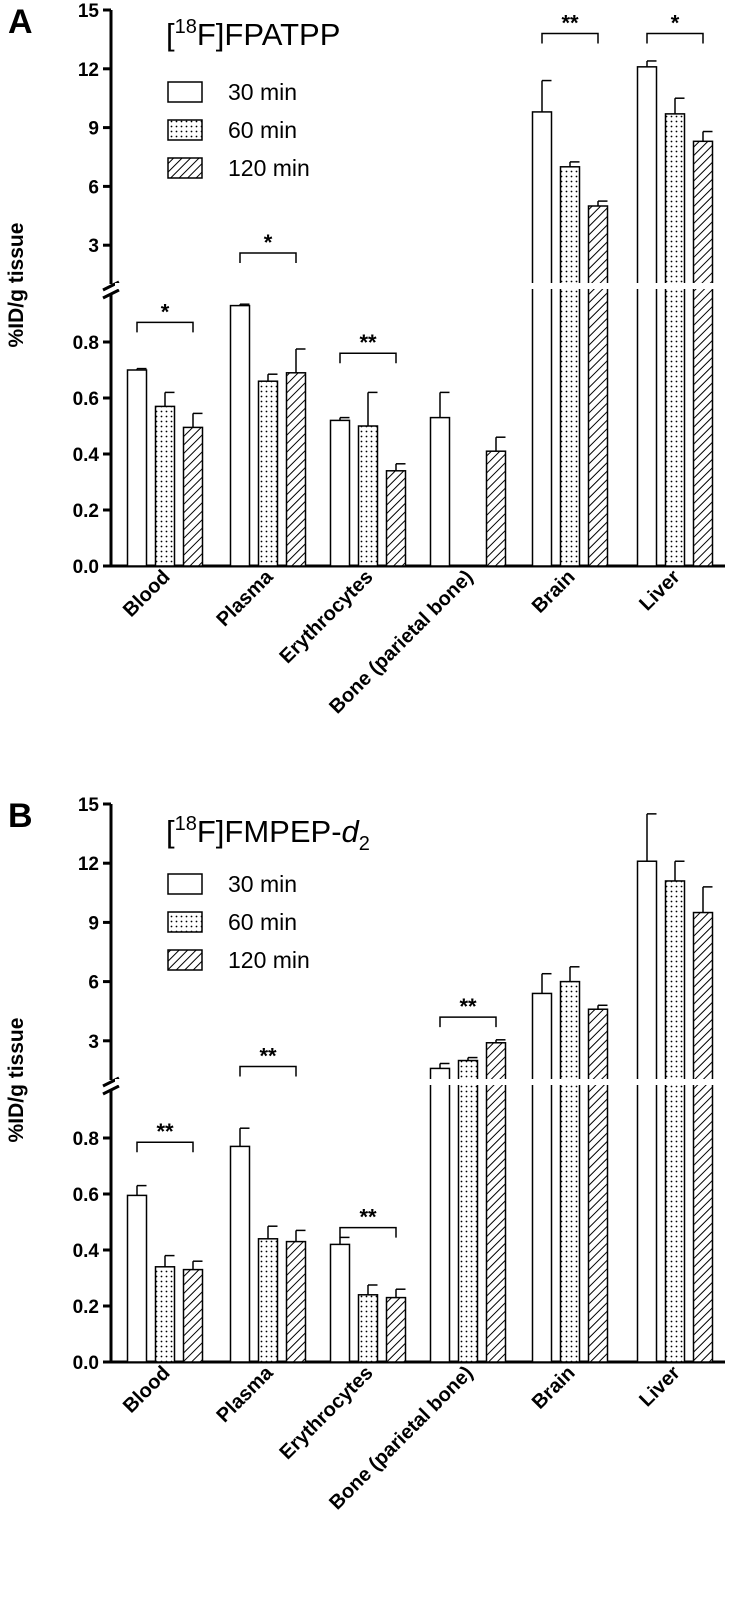  What do you see at coordinates (253, 34) in the screenshot?
I see `chart-title: [18F]FPATPP` at bounding box center [253, 34].